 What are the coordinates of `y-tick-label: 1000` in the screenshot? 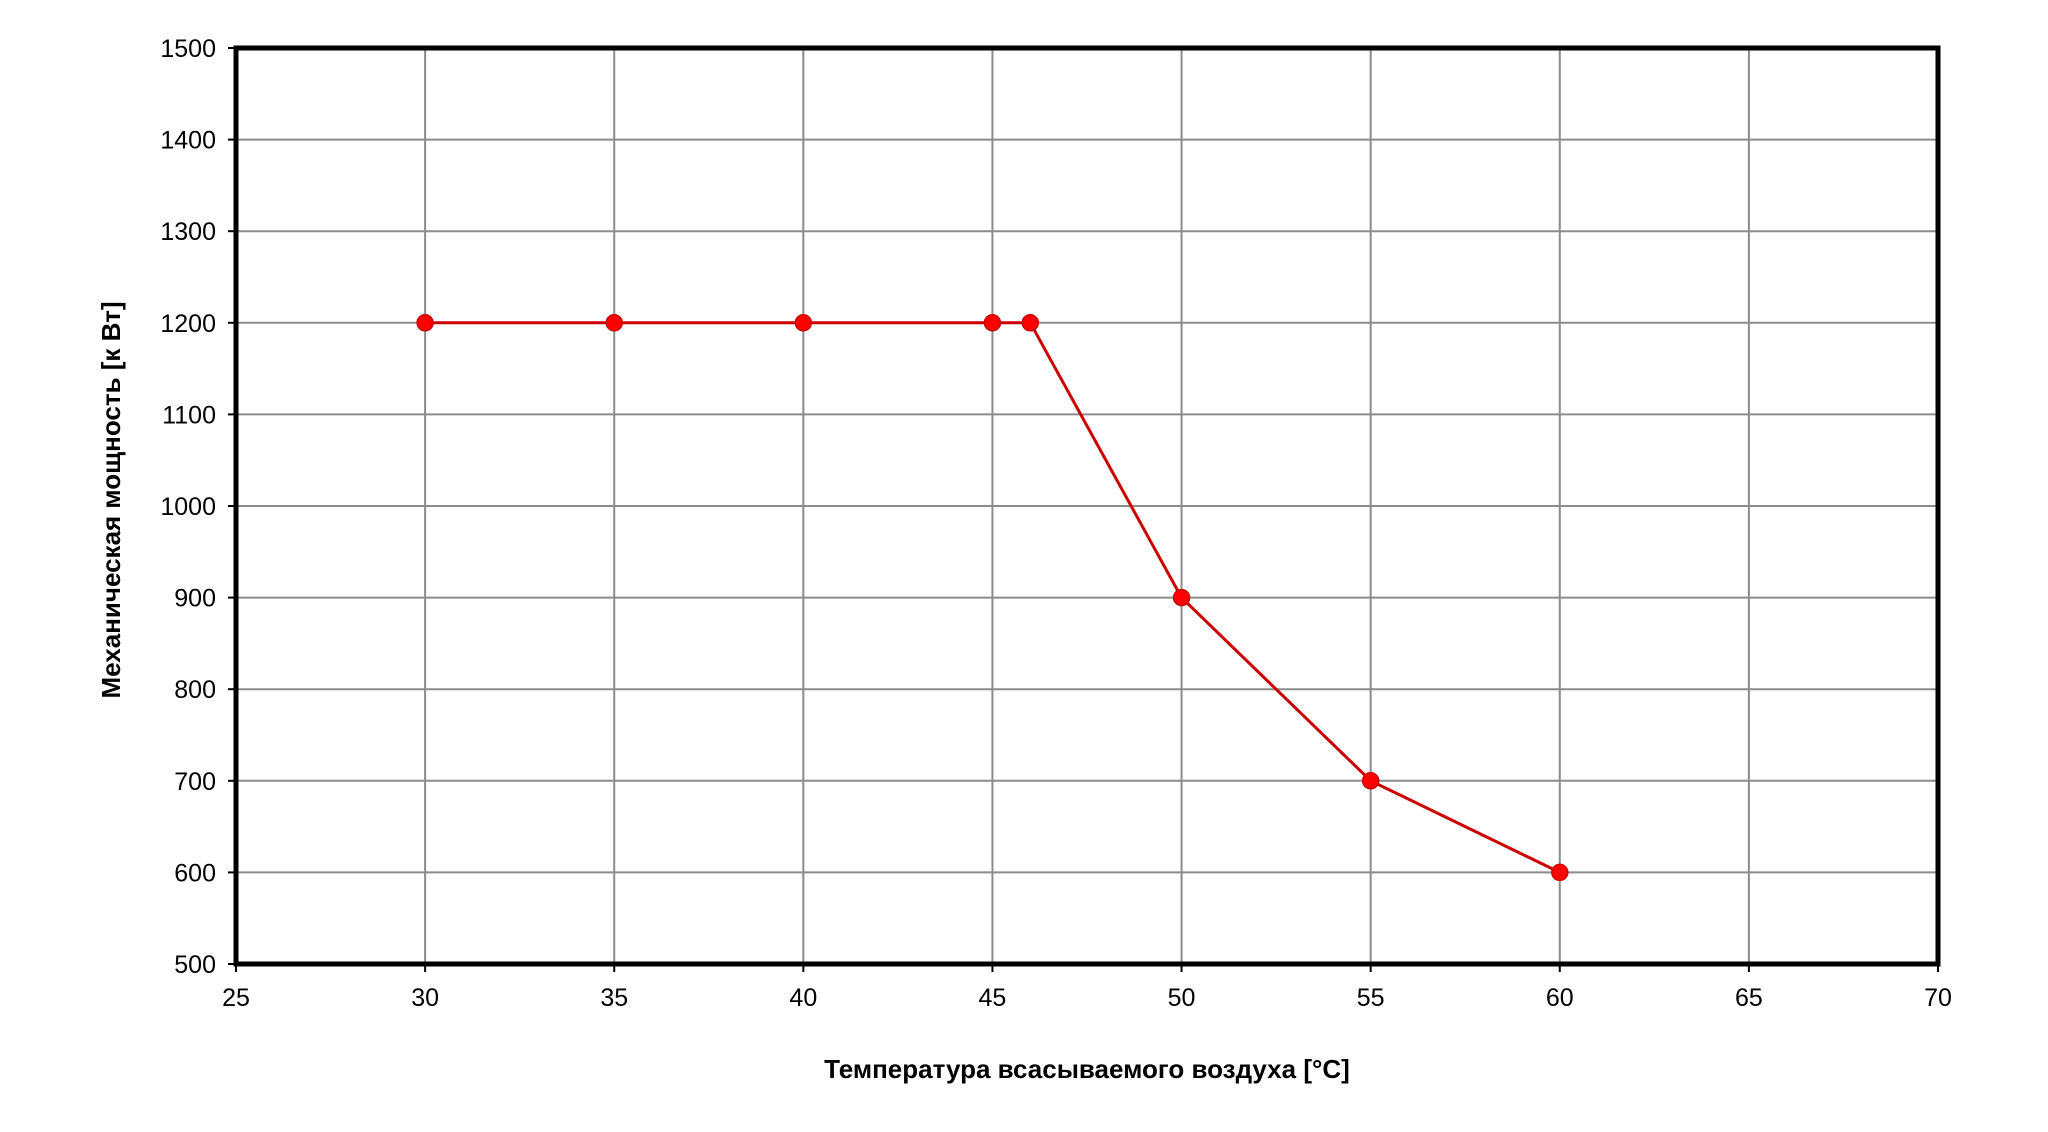 It's located at (188, 507).